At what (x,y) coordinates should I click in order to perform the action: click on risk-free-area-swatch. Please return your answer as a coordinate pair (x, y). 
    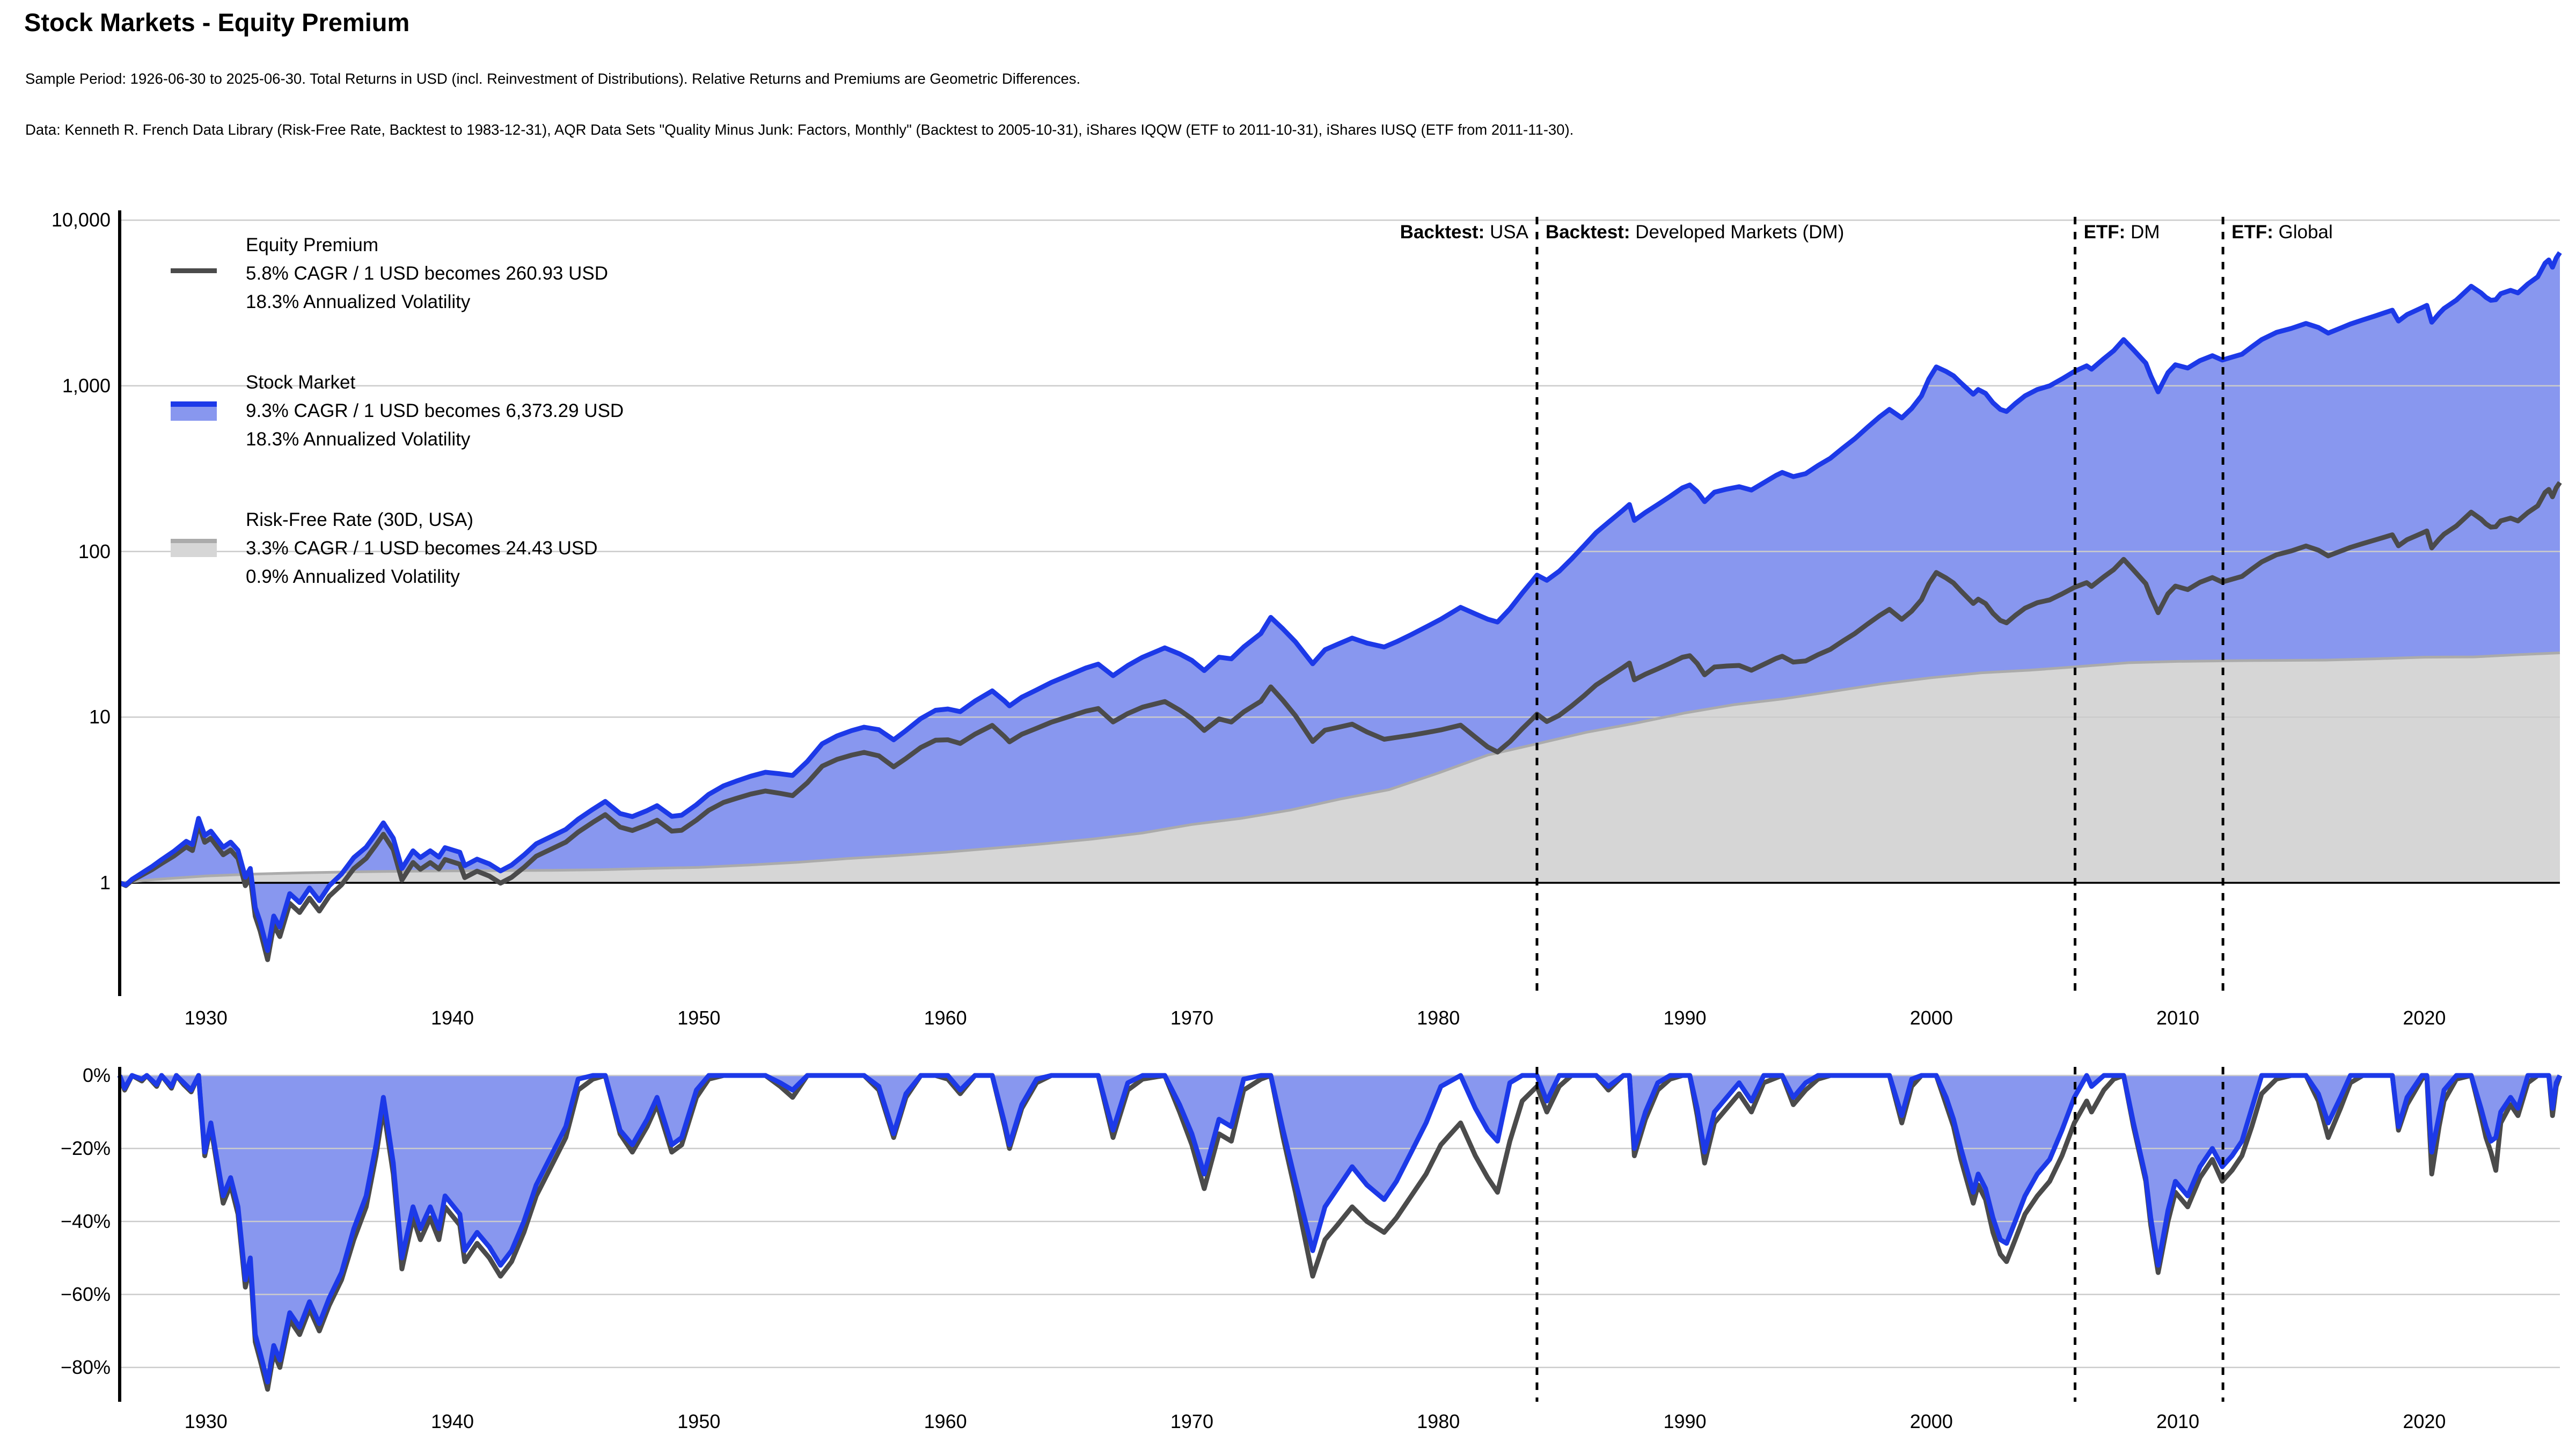
    Looking at the image, I should click on (194, 548).